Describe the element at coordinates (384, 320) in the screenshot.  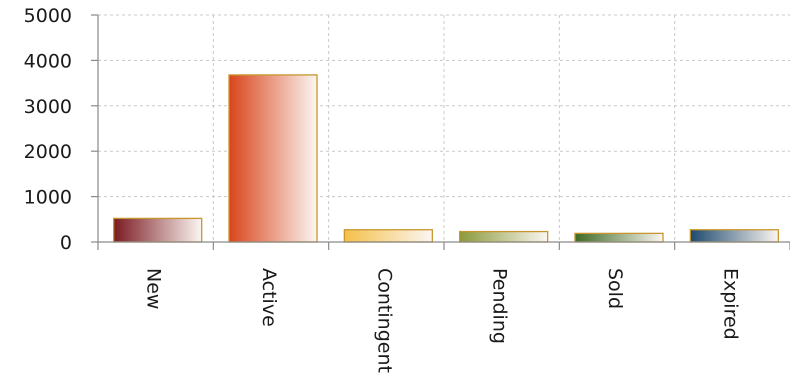
I see `x-tick-label: Contingent` at that location.